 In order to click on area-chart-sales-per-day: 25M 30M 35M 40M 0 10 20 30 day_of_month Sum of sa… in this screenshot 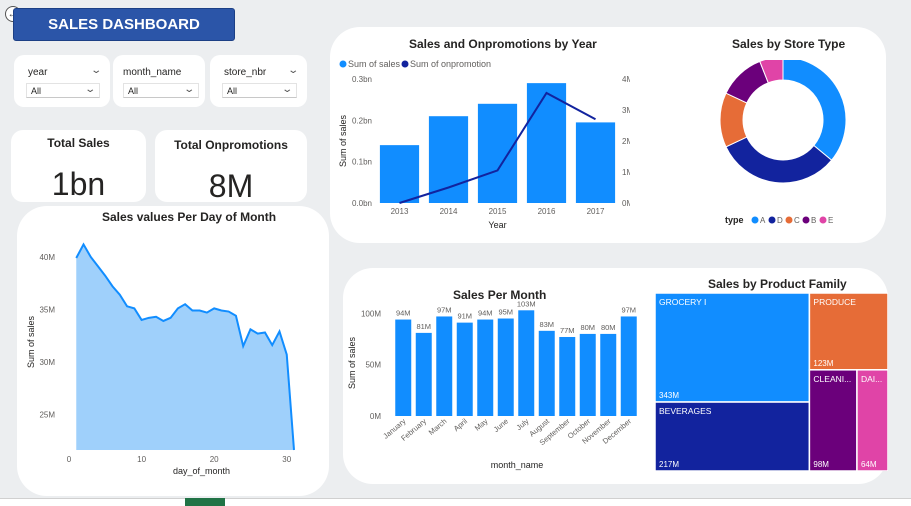, I will do `click(160, 359)`.